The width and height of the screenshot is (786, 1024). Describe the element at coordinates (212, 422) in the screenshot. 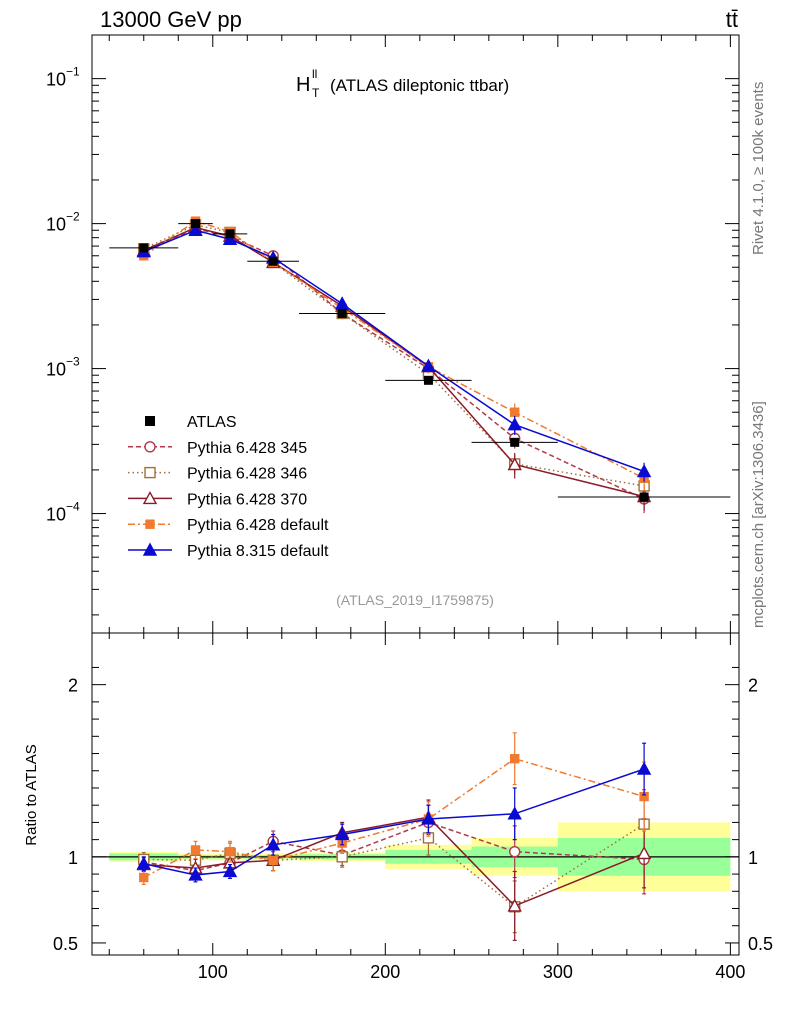

I see `legend-label: ATLAS` at that location.